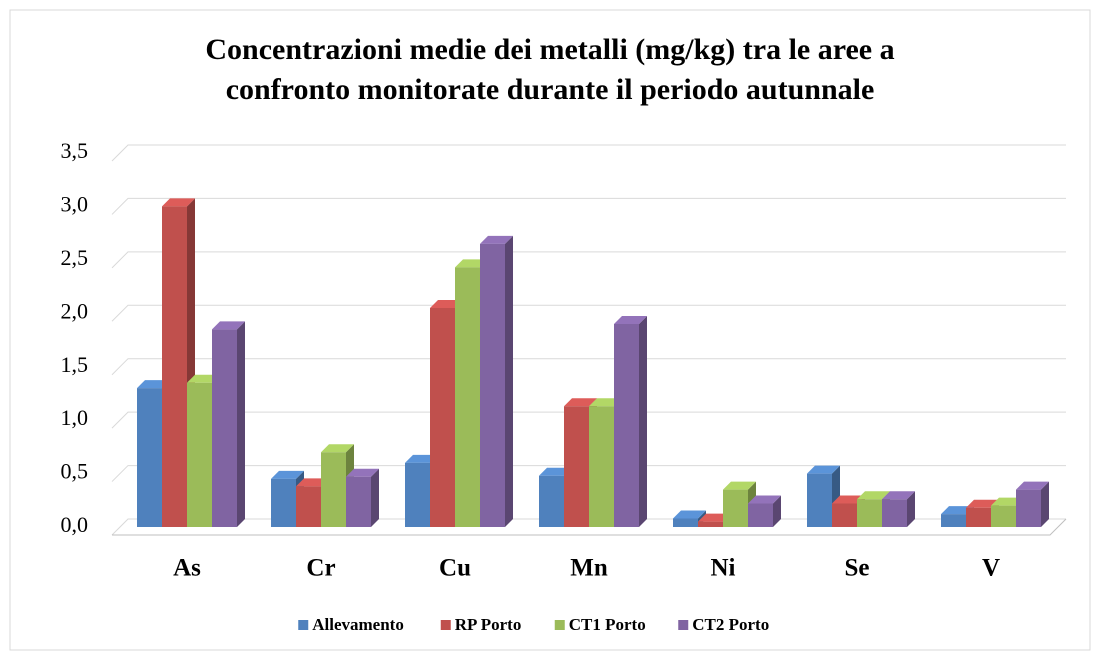 This screenshot has width=1099, height=654. I want to click on x-tick-label: Cr, so click(320, 568).